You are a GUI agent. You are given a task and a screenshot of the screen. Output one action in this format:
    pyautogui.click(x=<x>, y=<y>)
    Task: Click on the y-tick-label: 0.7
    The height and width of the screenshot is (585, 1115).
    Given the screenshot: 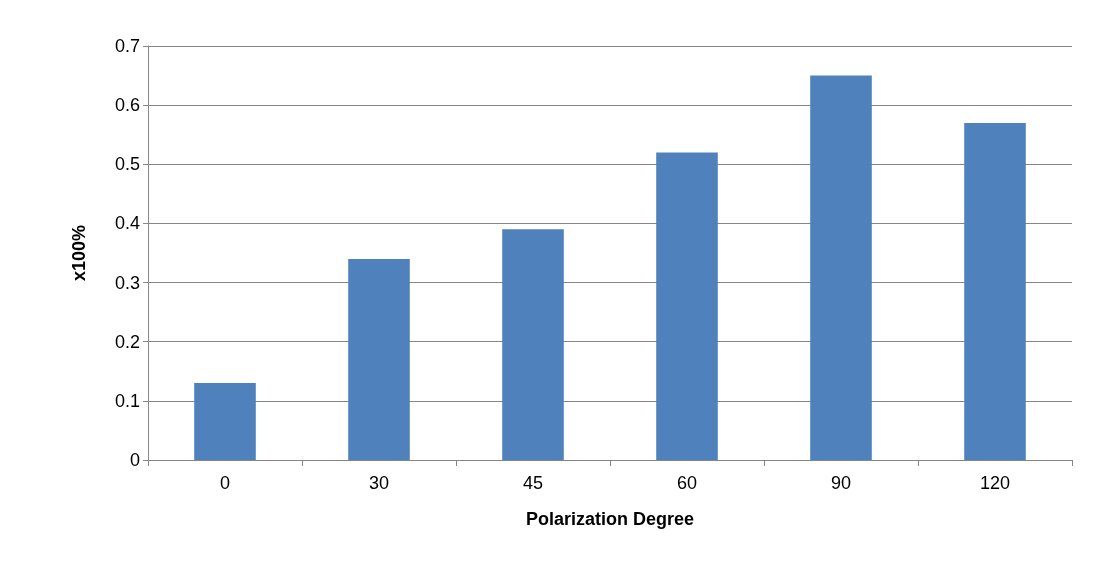 What is the action you would take?
    pyautogui.click(x=127, y=46)
    